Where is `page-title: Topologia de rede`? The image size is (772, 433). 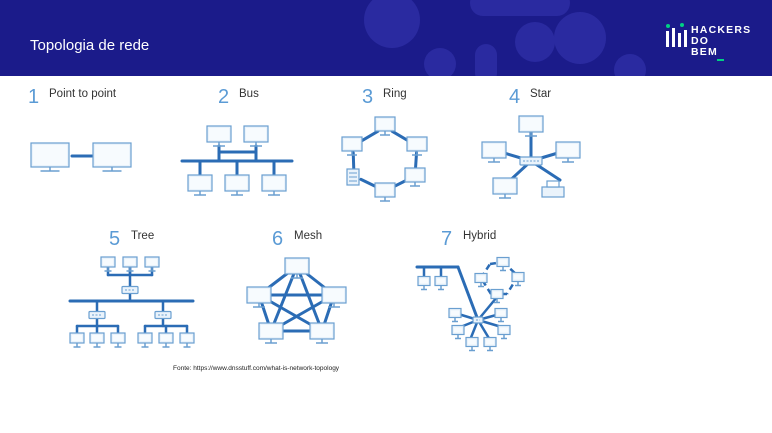 page-title: Topologia de rede is located at coordinates (90, 45).